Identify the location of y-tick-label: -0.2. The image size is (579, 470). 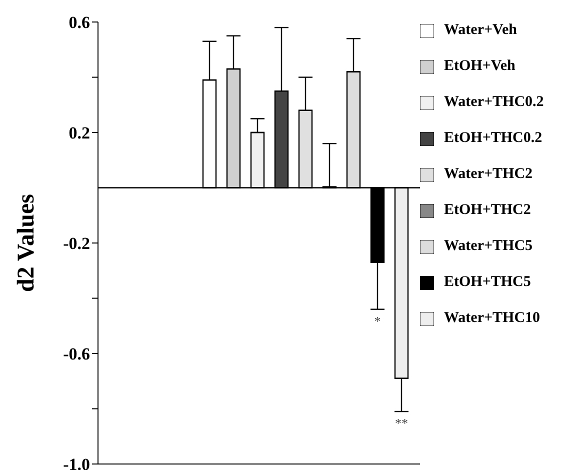
(76, 244).